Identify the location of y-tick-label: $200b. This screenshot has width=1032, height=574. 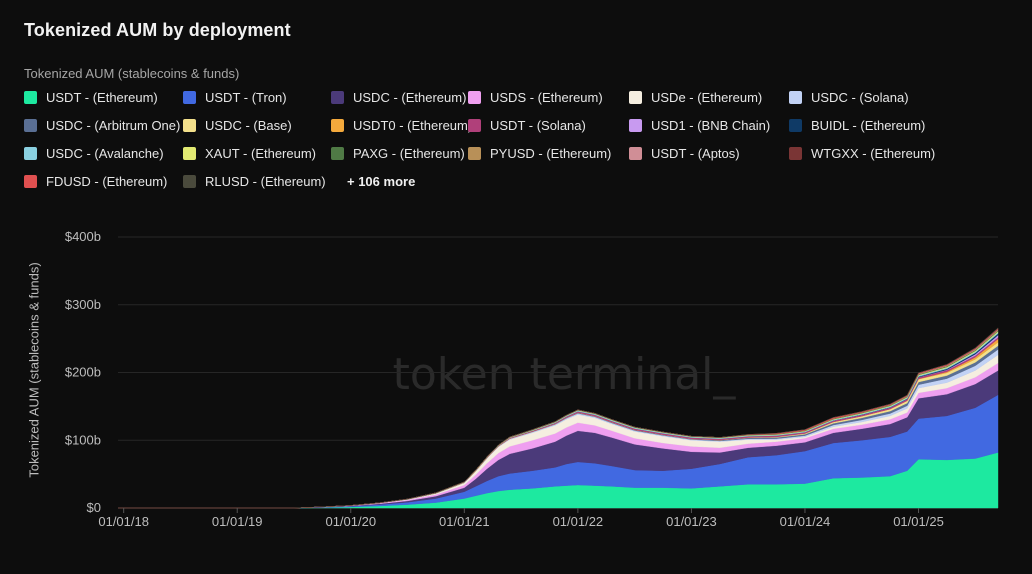
(83, 372).